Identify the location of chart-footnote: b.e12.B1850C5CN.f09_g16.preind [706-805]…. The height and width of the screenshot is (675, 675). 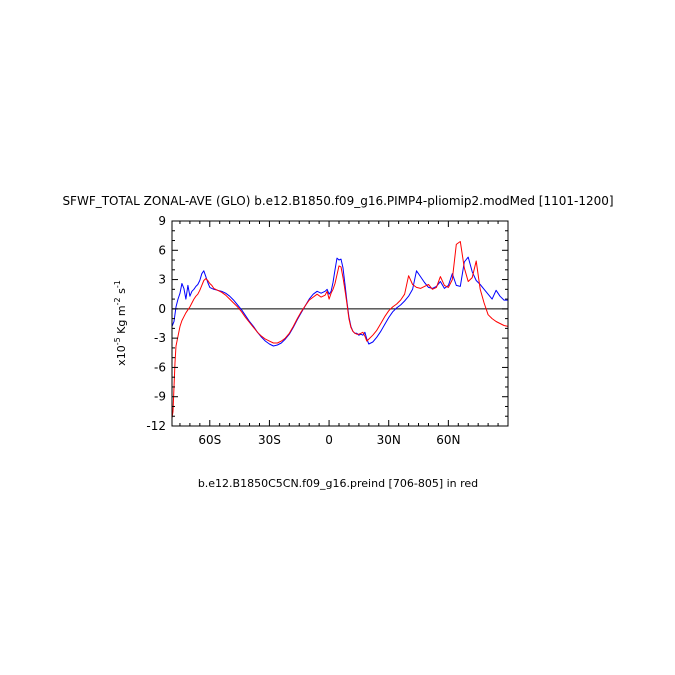
(338, 483).